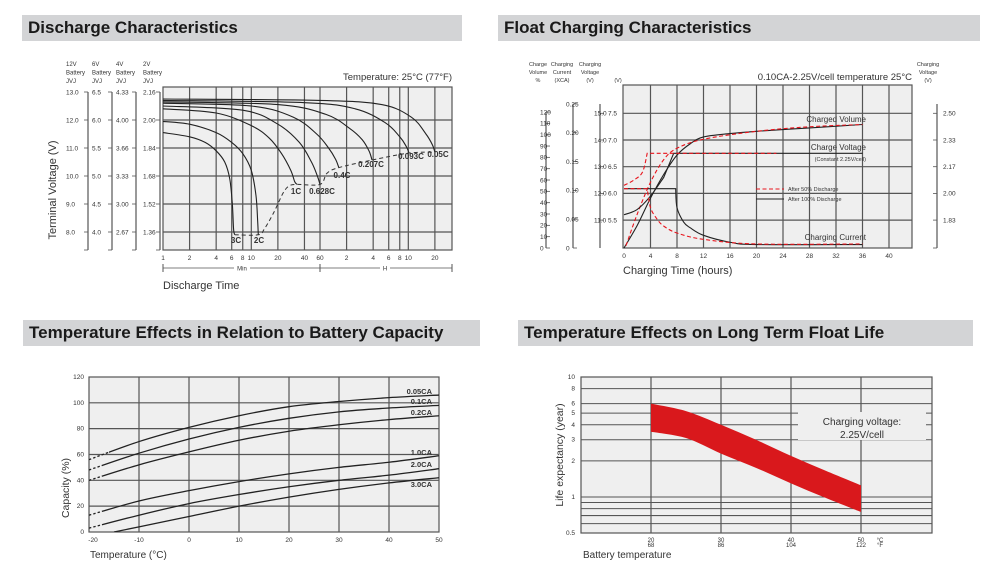  I want to click on float-x-tick-label: 32, so click(836, 256).